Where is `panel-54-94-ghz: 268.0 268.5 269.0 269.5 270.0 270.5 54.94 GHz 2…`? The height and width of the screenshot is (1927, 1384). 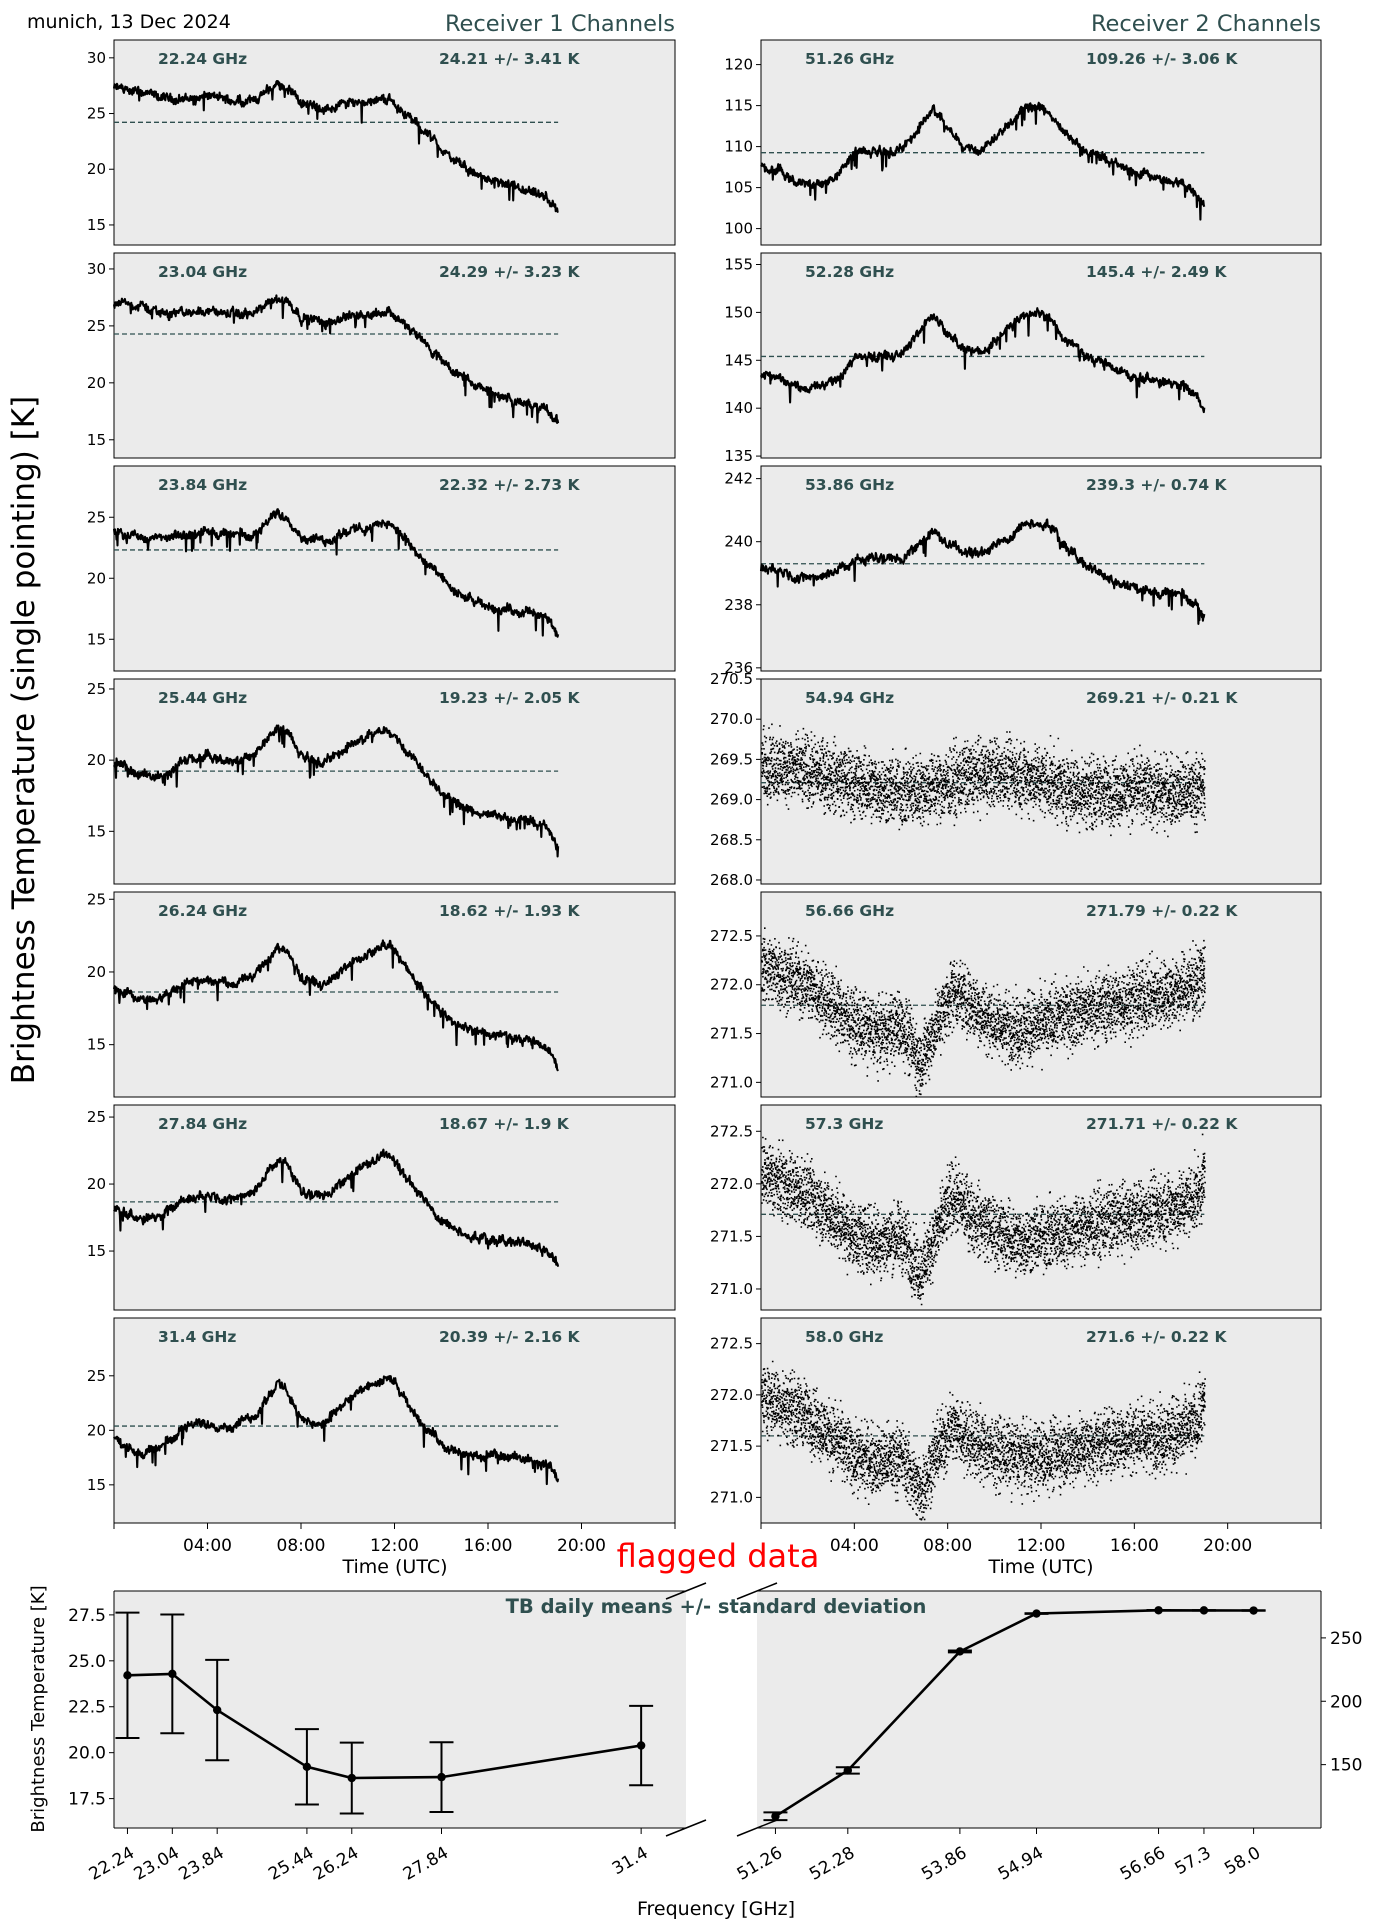
panel-54-94-ghz: 268.0 268.5 269.0 269.5 270.0 270.5 54.94 GHz 2… is located at coordinates (1016, 779).